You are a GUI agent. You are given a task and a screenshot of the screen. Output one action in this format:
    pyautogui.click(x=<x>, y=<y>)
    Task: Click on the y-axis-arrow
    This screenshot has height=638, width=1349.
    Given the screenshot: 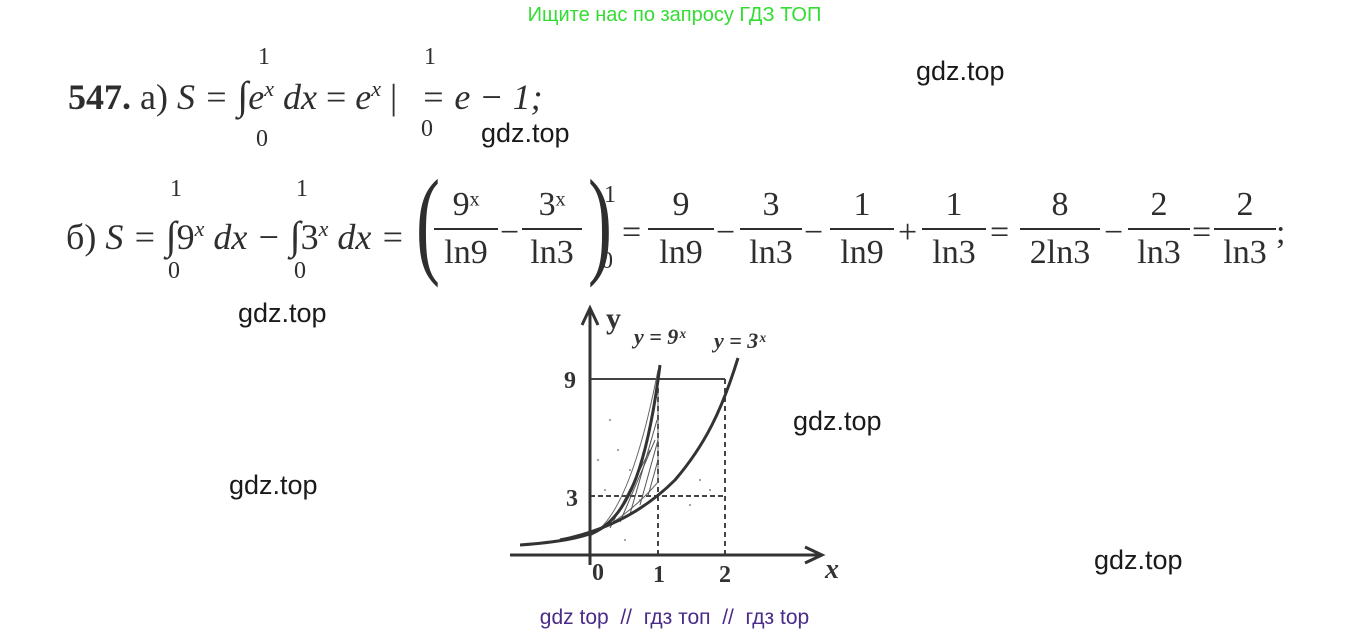 What is the action you would take?
    pyautogui.click(x=590, y=315)
    